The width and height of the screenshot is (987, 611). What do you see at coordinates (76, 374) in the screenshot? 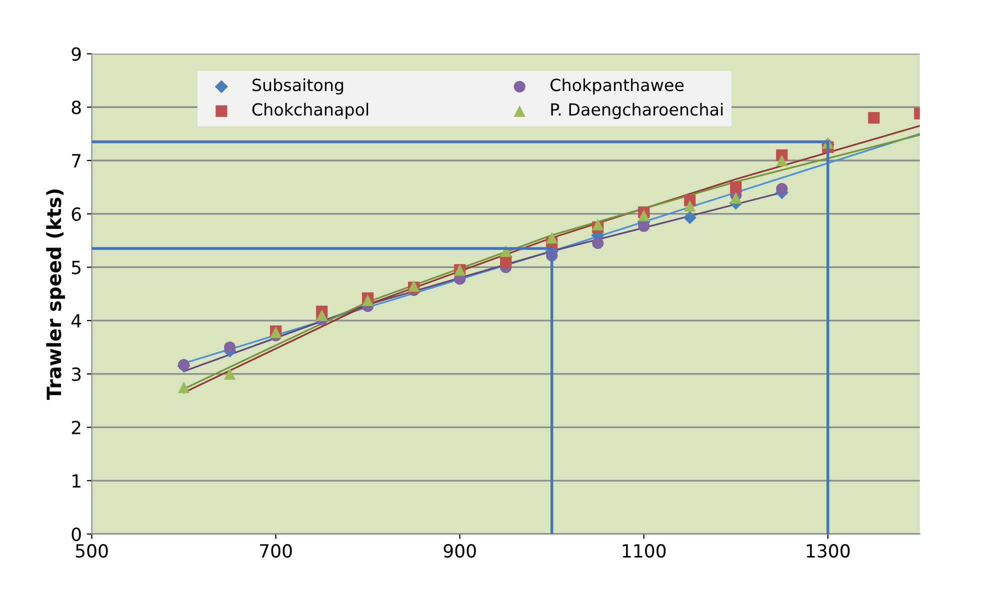
I see `y-tick-label: 3` at bounding box center [76, 374].